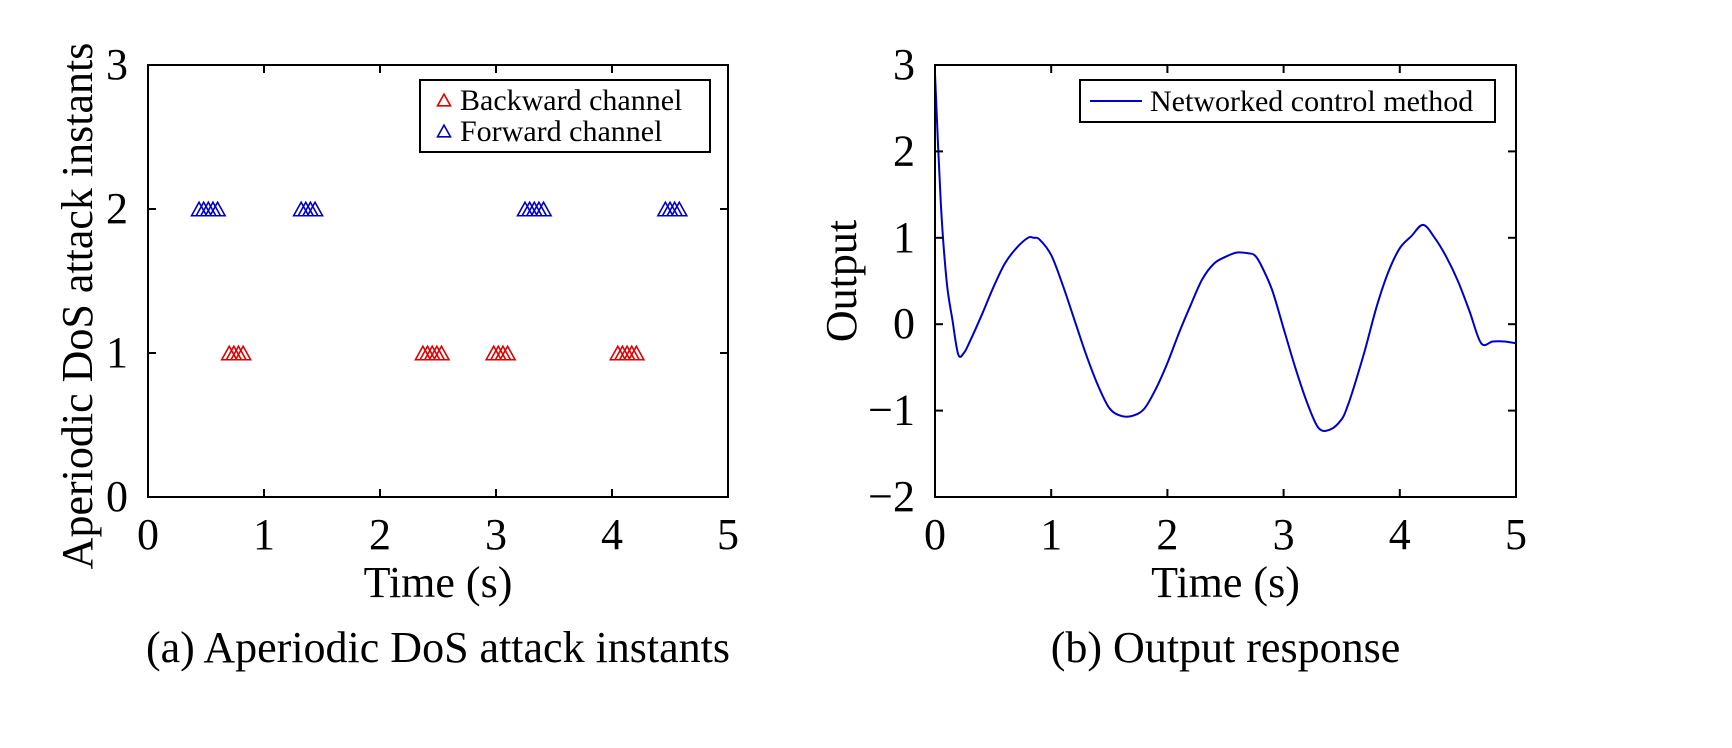 The width and height of the screenshot is (1732, 748). Describe the element at coordinates (841, 281) in the screenshot. I see `panel-b-y-axis-label: Output` at that location.